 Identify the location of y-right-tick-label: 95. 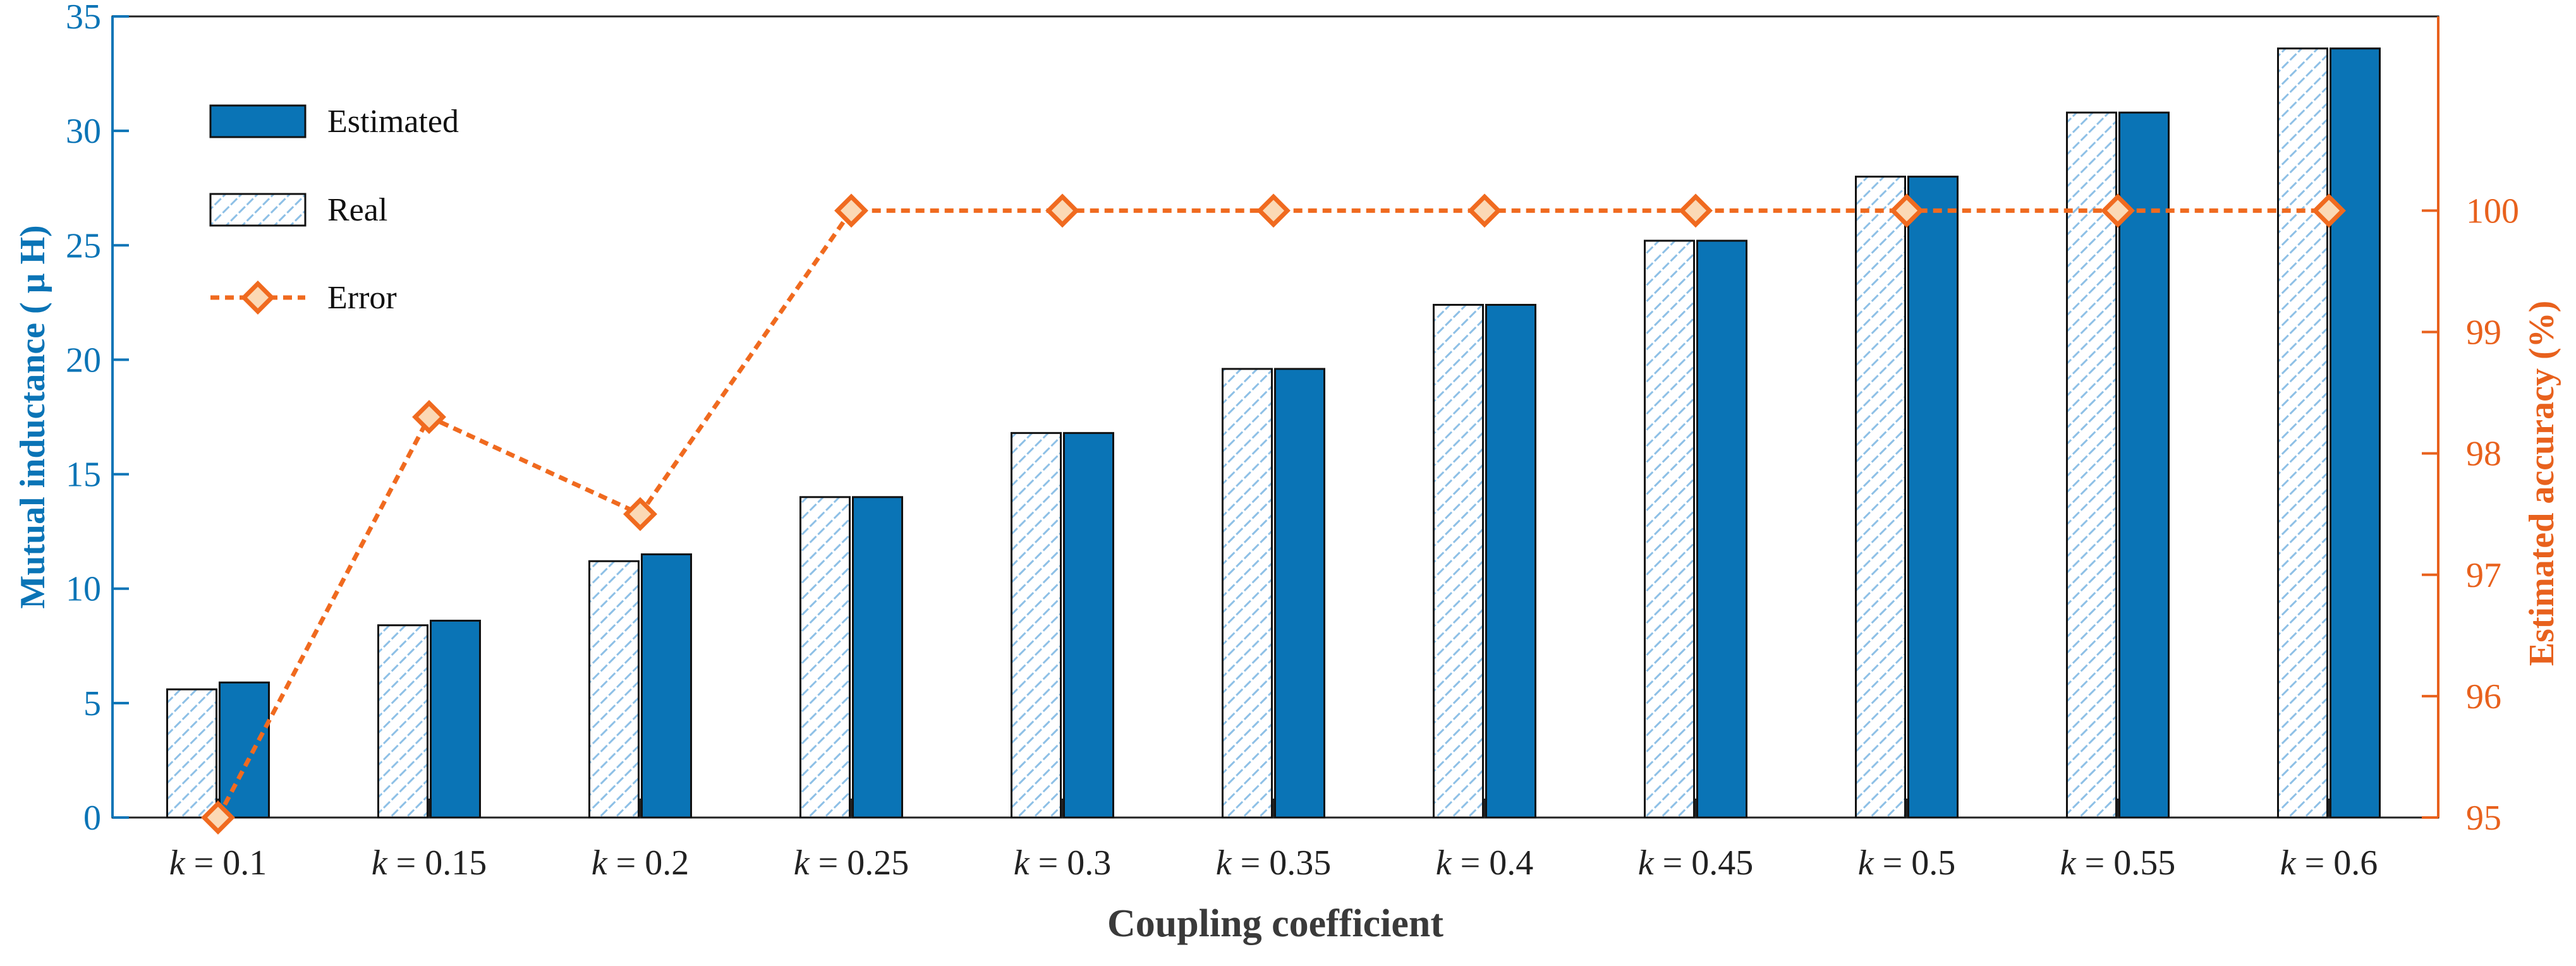
(2483, 818).